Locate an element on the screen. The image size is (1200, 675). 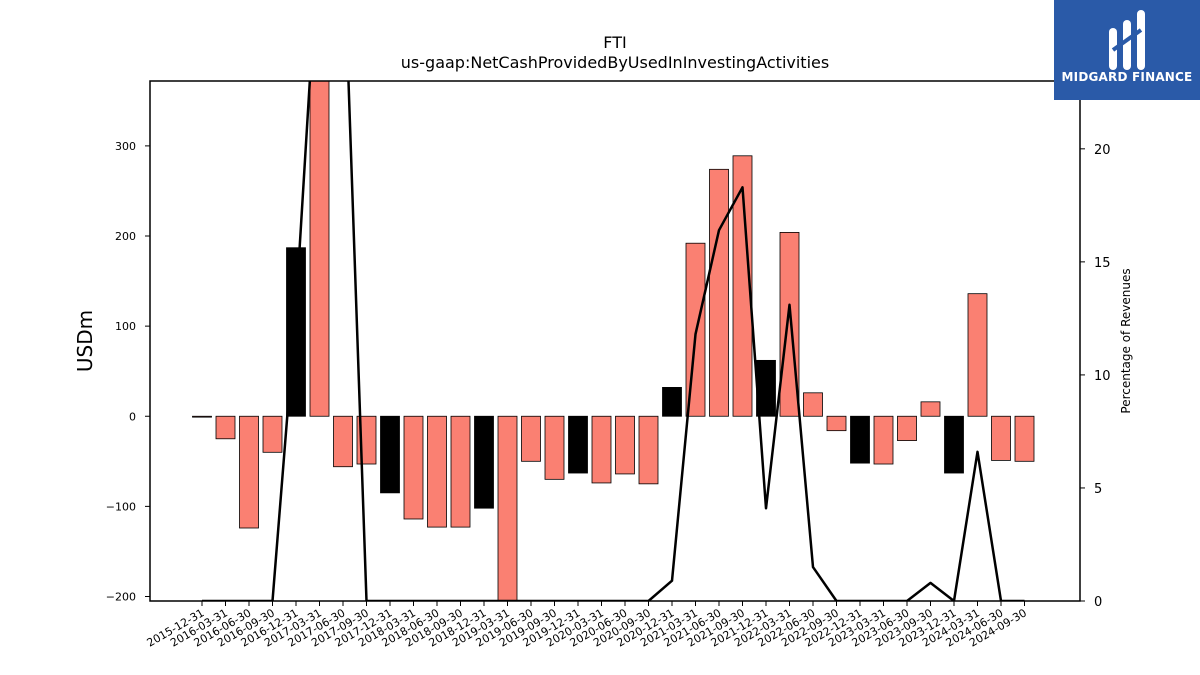
chart-title: FTI is located at coordinates (614, 42).